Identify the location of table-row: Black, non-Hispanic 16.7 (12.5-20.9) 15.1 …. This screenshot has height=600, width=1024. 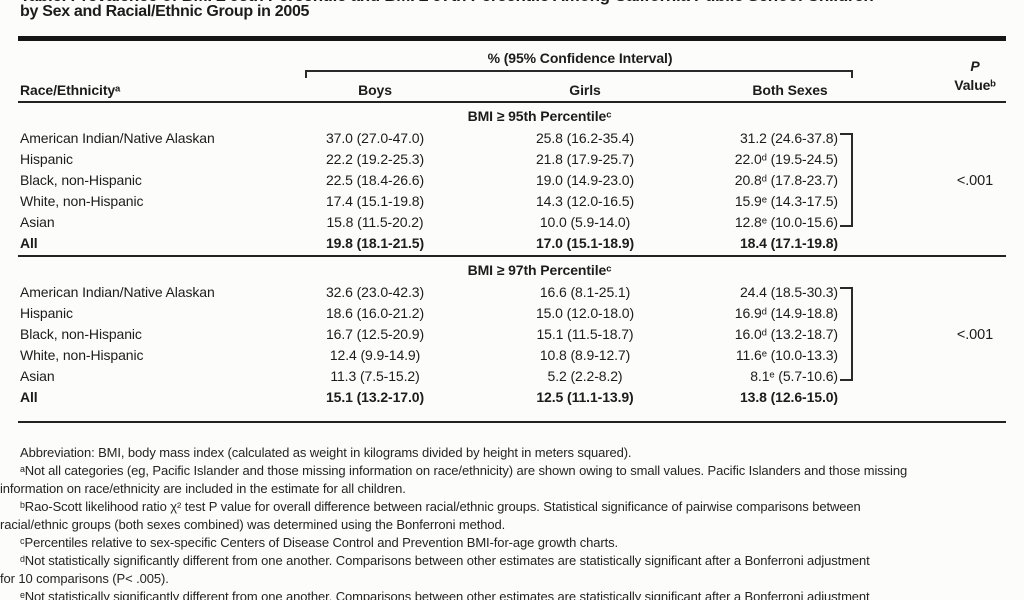
(512, 334).